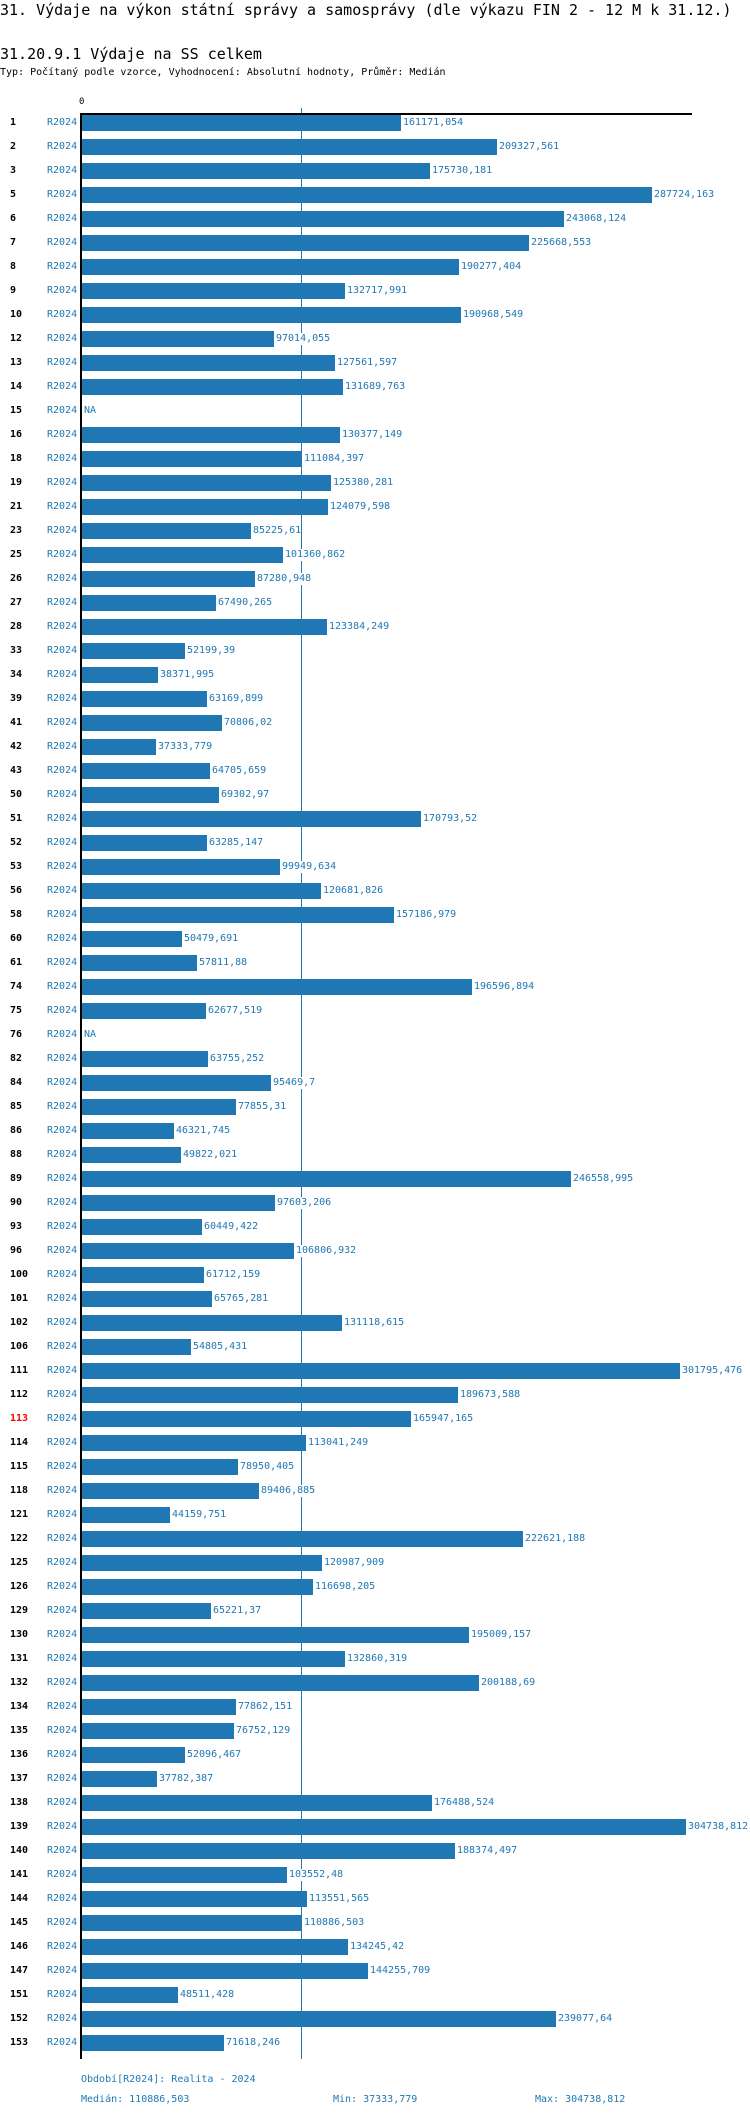 This screenshot has height=2118, width=750. Describe the element at coordinates (19, 1298) in the screenshot. I see `row-id-label: 101` at that location.